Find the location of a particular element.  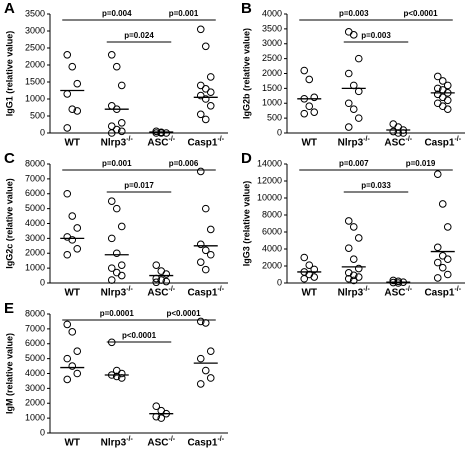

y-tick-label: 500 is located at coordinates (274, 118).